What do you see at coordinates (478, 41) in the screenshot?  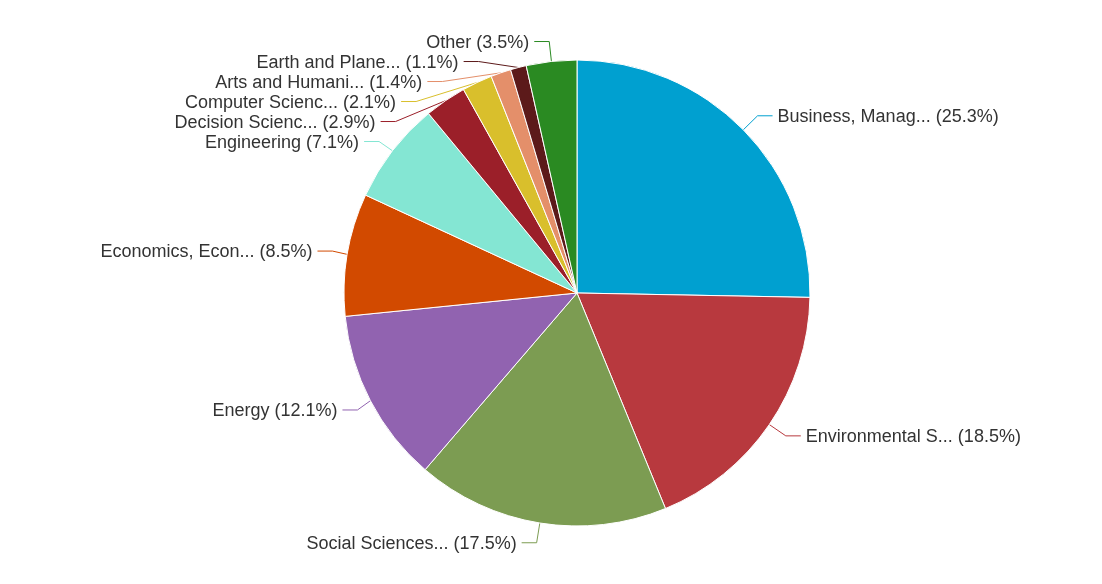 I see `slice-label: Other (3.5%)` at bounding box center [478, 41].